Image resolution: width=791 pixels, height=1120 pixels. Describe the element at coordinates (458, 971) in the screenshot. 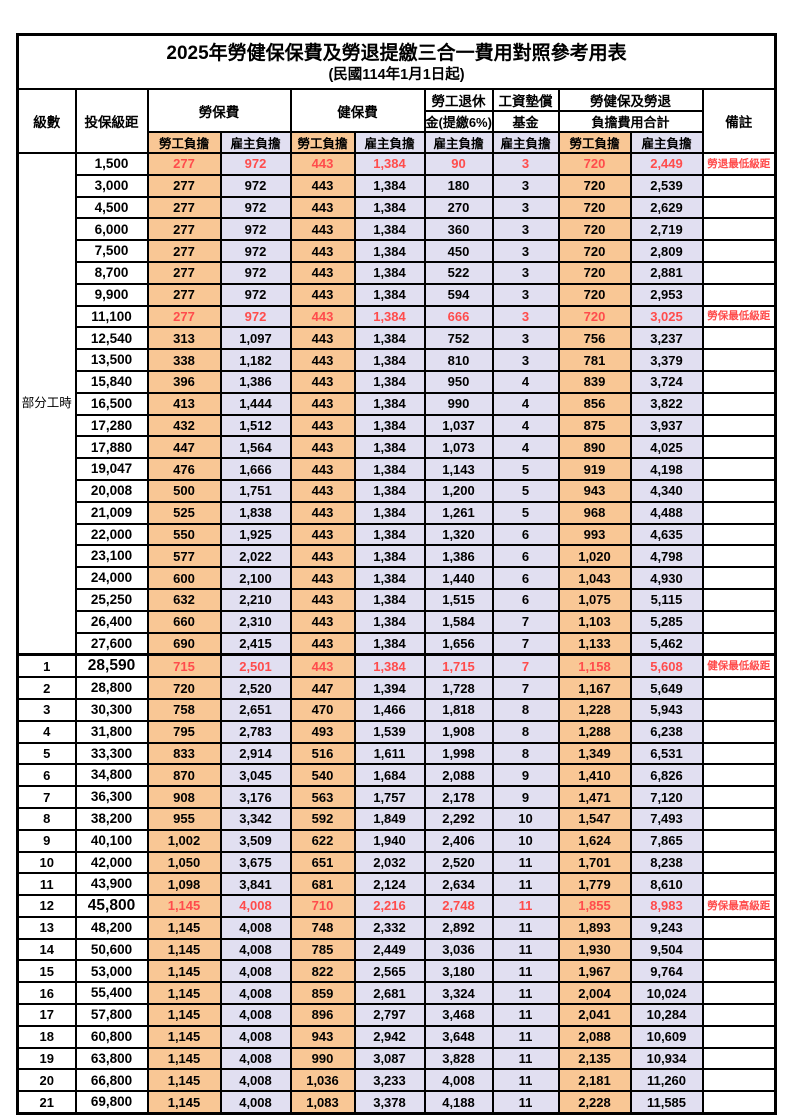

I see `value-cell-pension_employer: 3,180` at that location.